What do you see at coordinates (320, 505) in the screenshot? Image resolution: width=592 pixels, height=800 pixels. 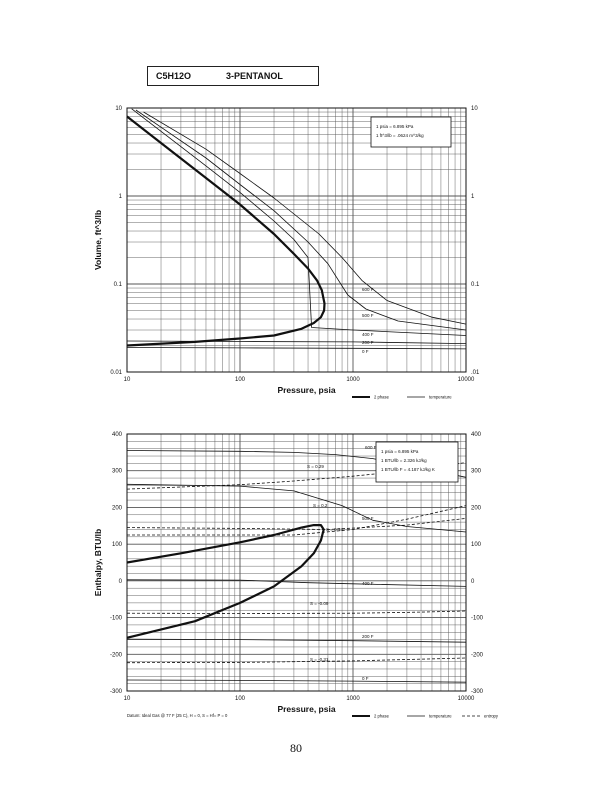 I see `curve-annotation: S = 0.2` at bounding box center [320, 505].